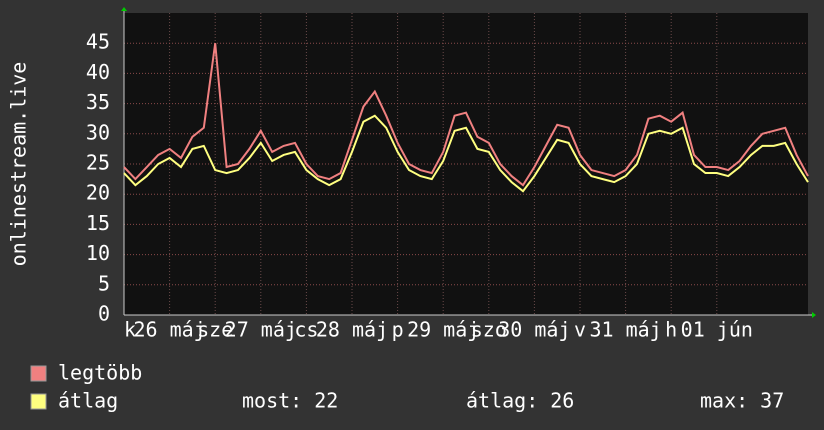  I want to click on x-tick-label: 27 máj, so click(261, 330).